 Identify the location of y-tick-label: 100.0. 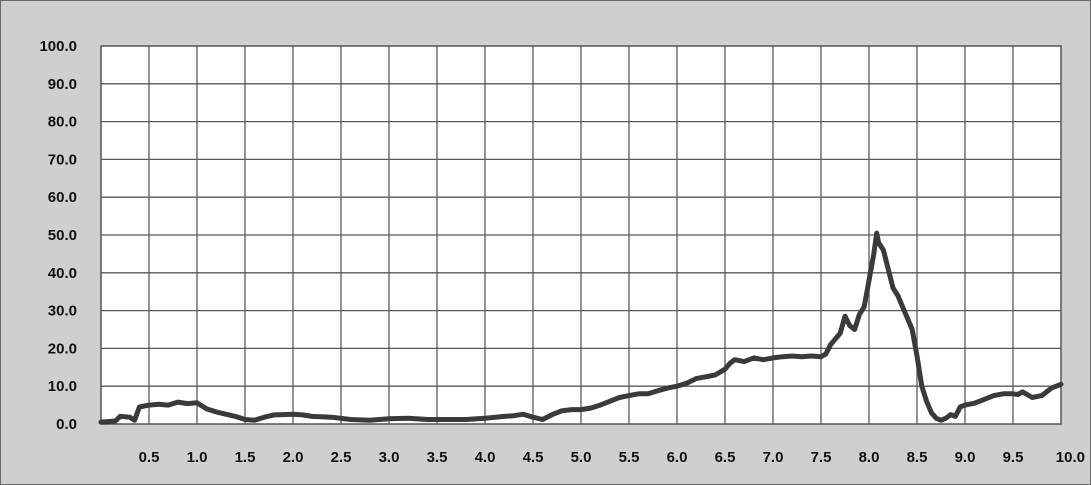
(58, 46).